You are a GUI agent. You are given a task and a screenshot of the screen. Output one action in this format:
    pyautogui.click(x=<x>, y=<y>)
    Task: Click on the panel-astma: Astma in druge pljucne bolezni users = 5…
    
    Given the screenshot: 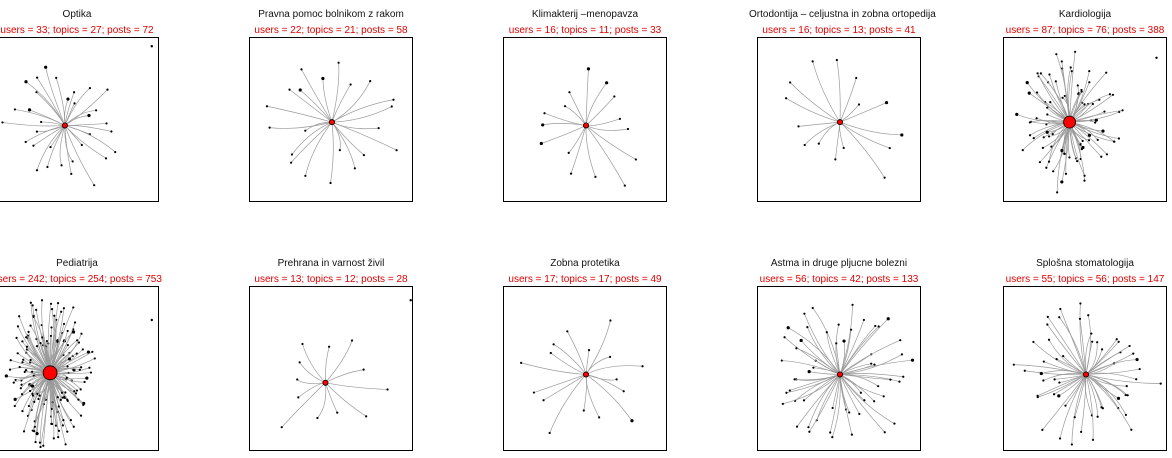 What is the action you would take?
    pyautogui.click(x=869, y=358)
    